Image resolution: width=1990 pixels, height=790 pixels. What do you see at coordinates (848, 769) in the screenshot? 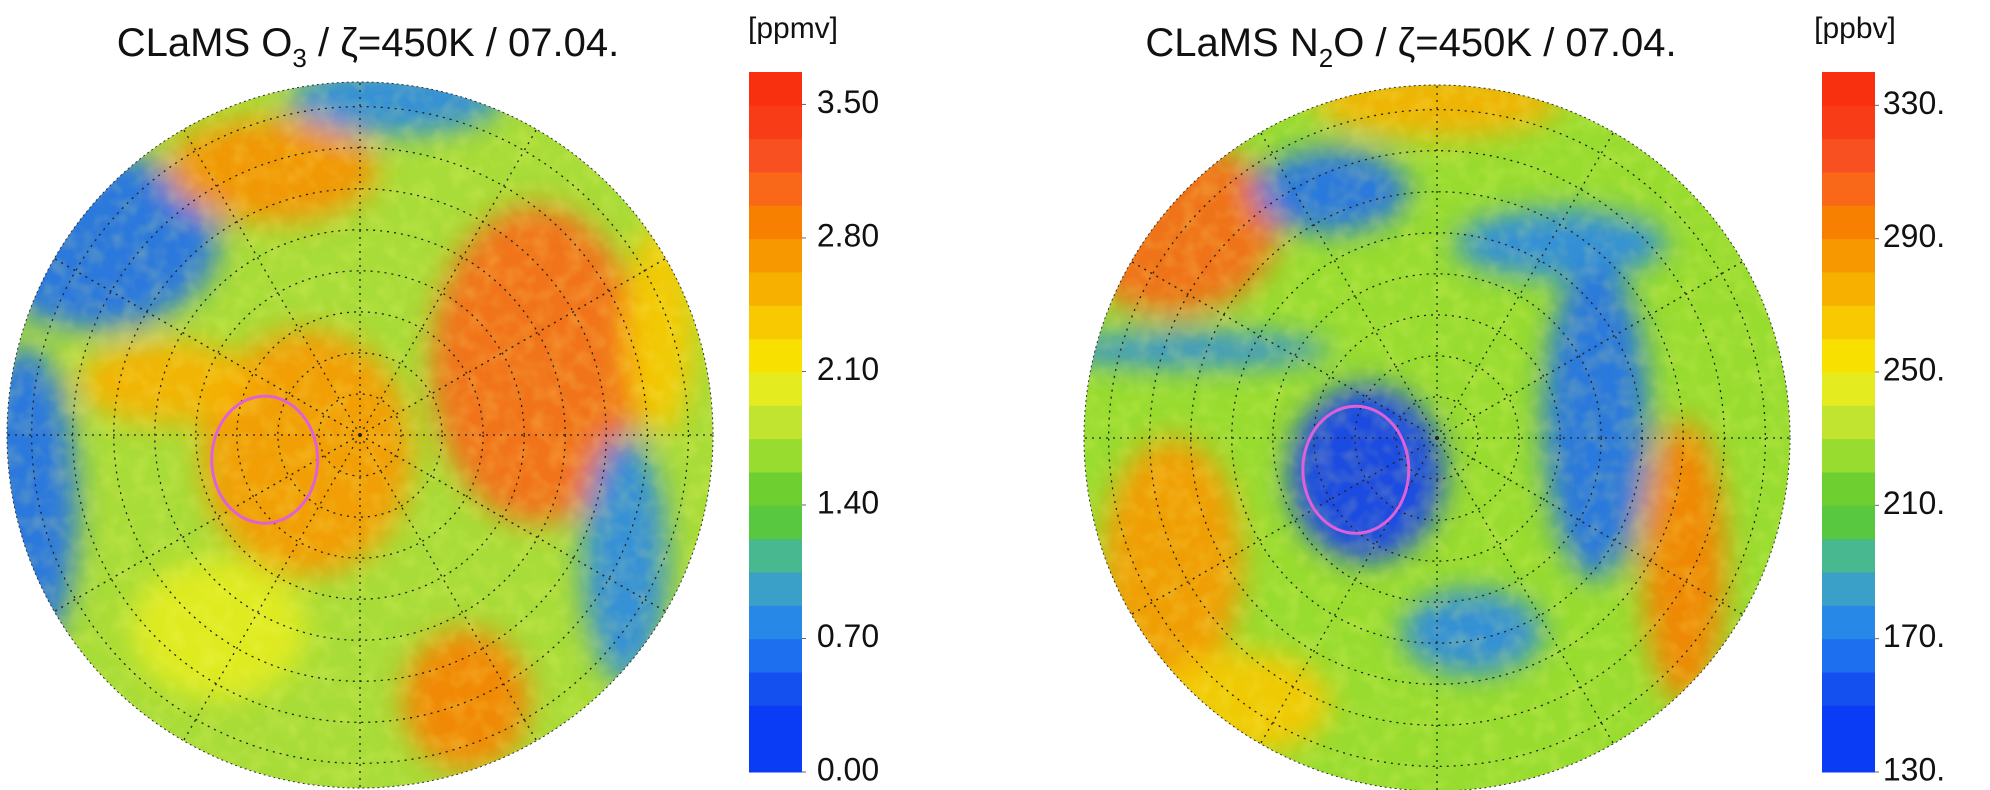
I see `colorbar-tick-label: 0.00` at bounding box center [848, 769].